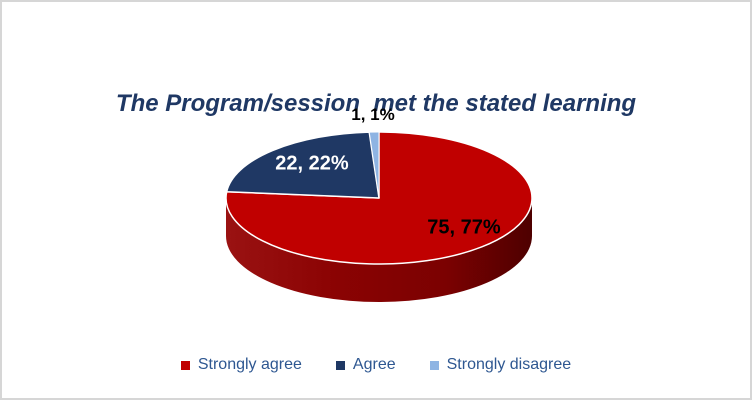  What do you see at coordinates (379, 250) in the screenshot?
I see `pie-side-rim` at bounding box center [379, 250].